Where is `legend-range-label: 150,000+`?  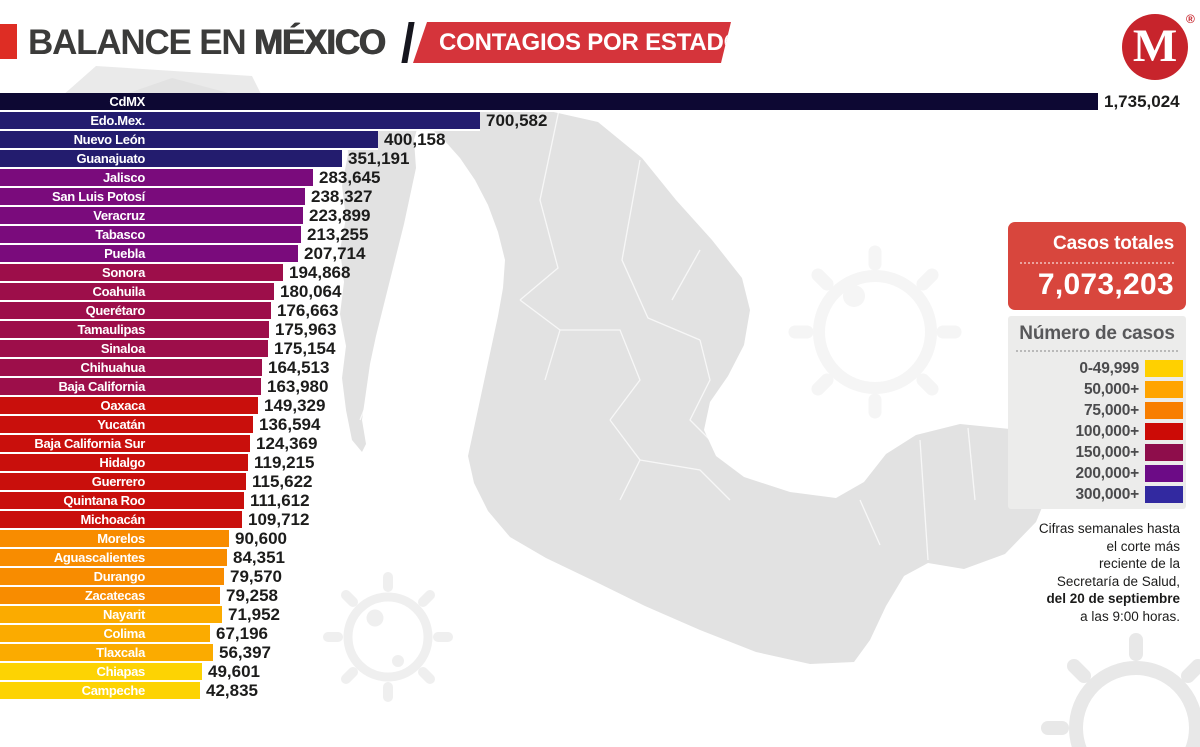 legend-range-label: 150,000+ is located at coordinates (1107, 452).